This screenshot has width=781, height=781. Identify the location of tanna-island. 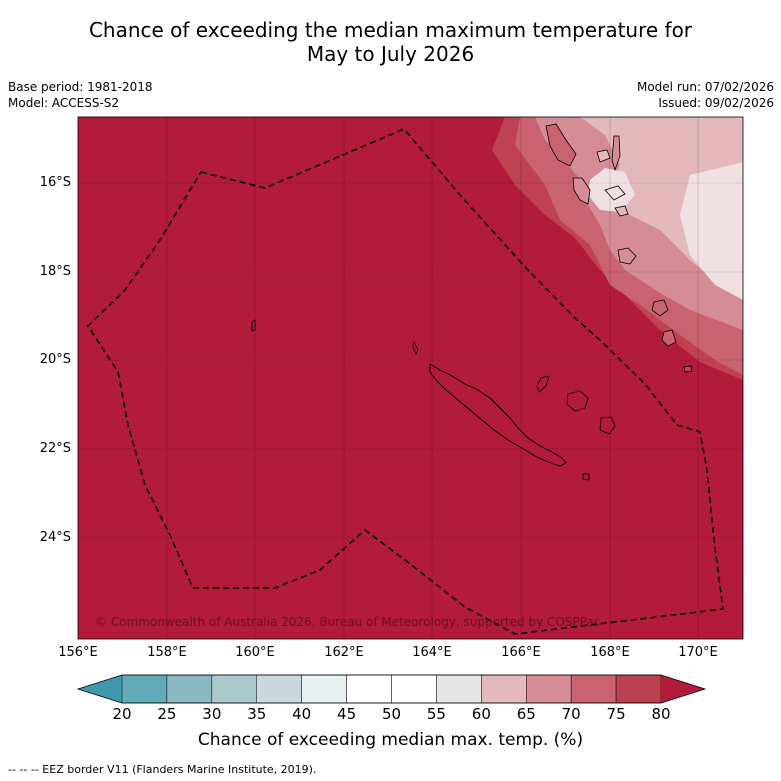
(669, 338).